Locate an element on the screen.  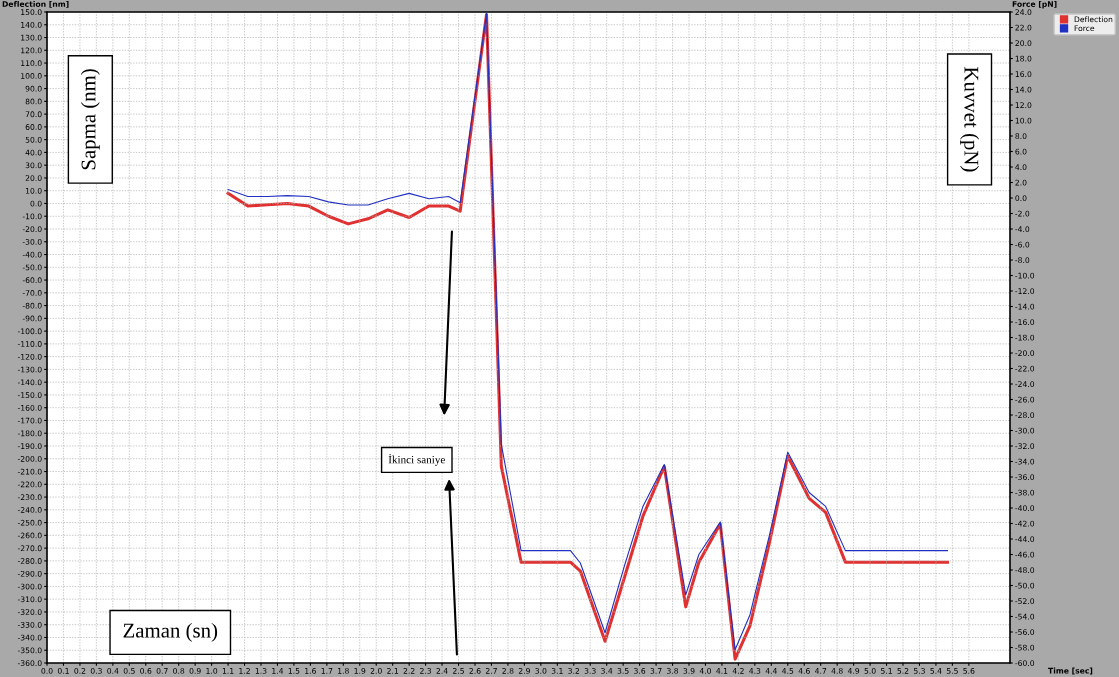
annotation: Sapma (nm) is located at coordinates (90, 119).